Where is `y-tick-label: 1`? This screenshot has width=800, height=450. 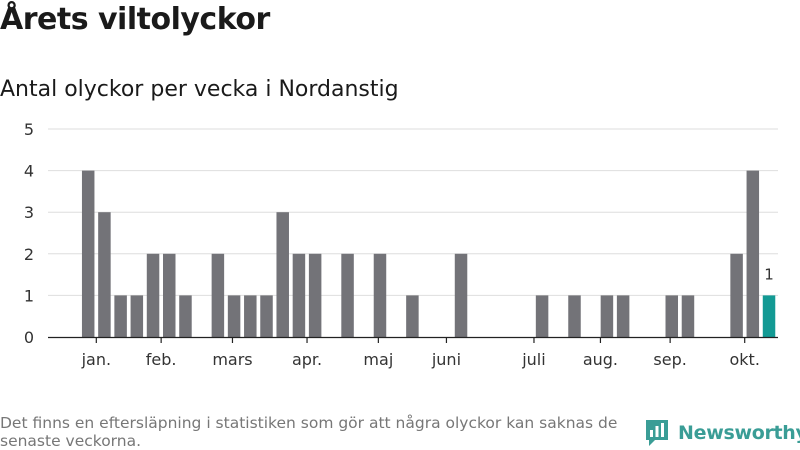 y-tick-label: 1 is located at coordinates (29, 295).